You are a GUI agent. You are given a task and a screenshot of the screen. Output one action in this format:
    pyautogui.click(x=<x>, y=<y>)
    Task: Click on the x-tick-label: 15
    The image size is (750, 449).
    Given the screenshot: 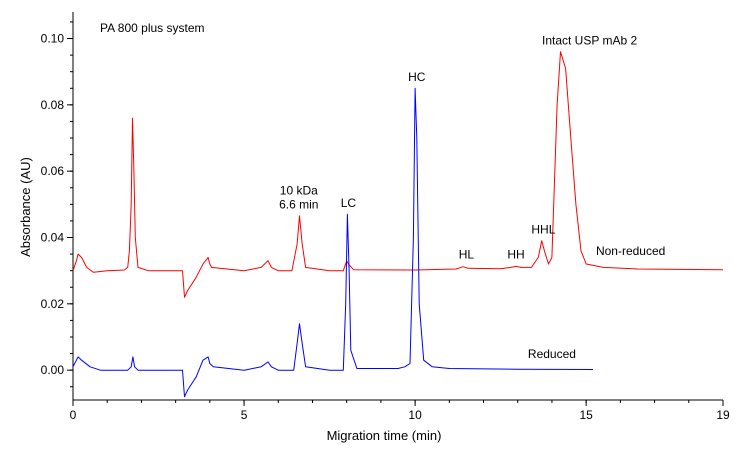 What is the action you would take?
    pyautogui.click(x=586, y=415)
    